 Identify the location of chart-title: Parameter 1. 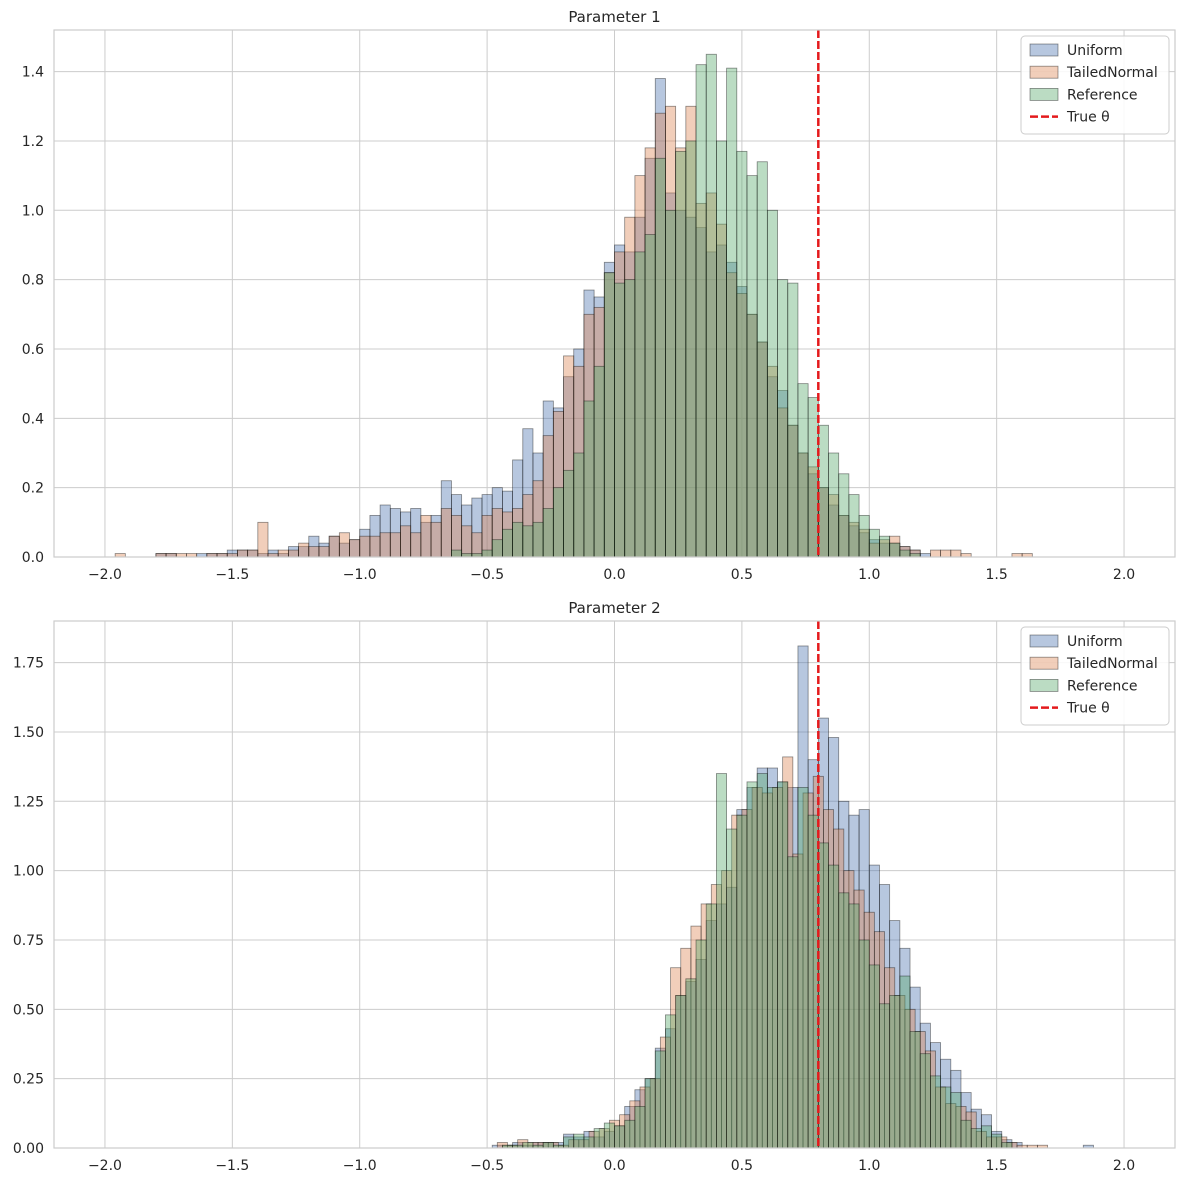
(614, 17).